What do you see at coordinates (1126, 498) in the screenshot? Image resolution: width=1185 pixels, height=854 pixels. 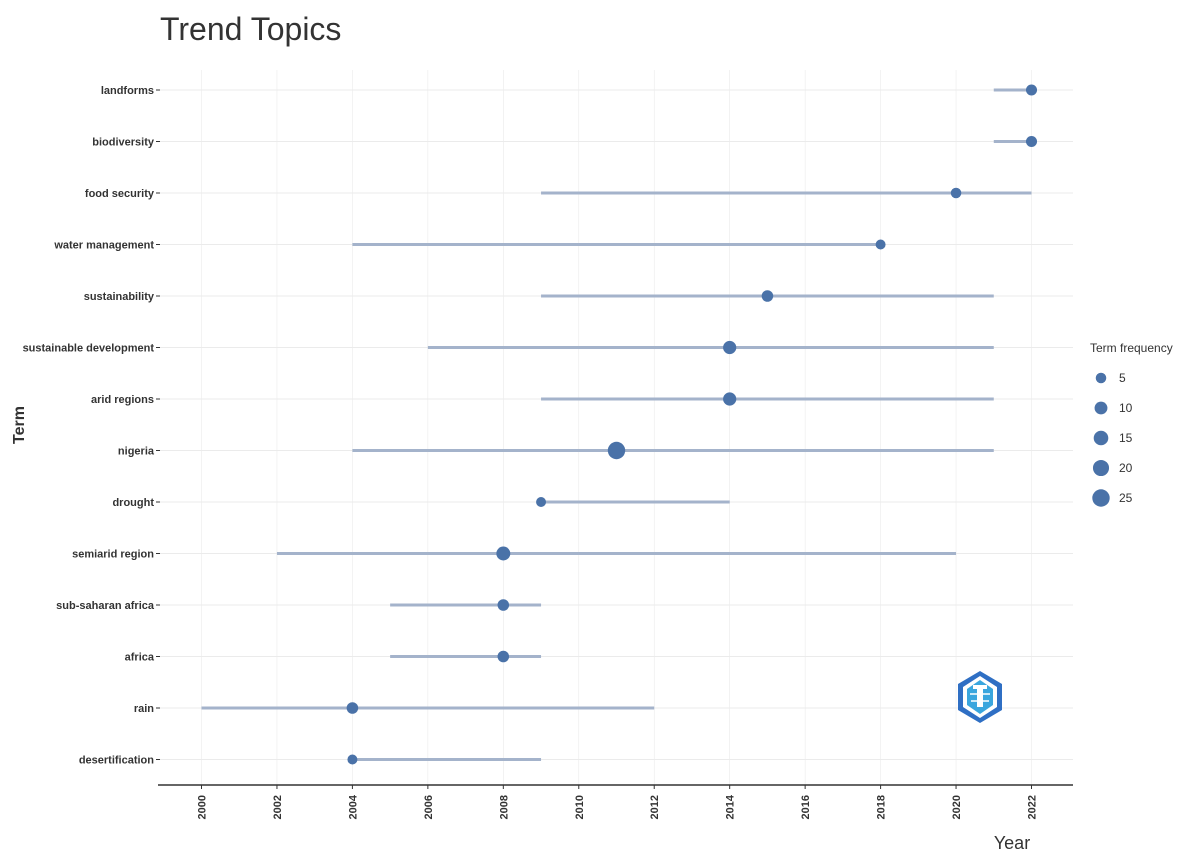 I see `legend-size-label: 25` at bounding box center [1126, 498].